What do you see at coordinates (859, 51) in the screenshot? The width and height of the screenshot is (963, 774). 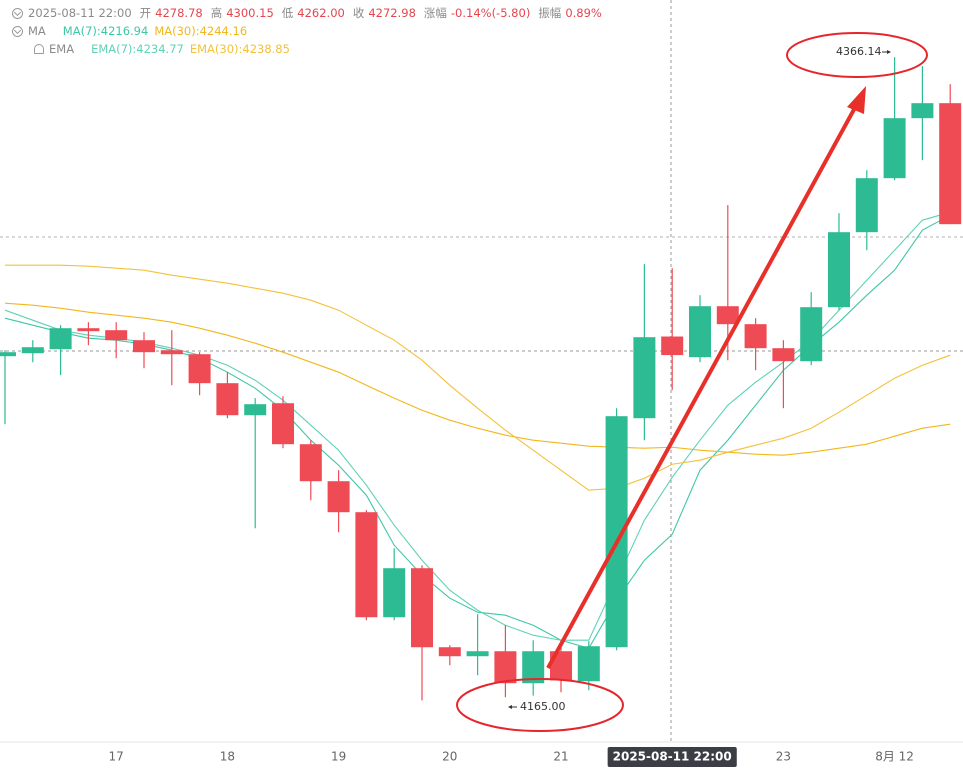 I see `high-marker: 4366.14` at bounding box center [859, 51].